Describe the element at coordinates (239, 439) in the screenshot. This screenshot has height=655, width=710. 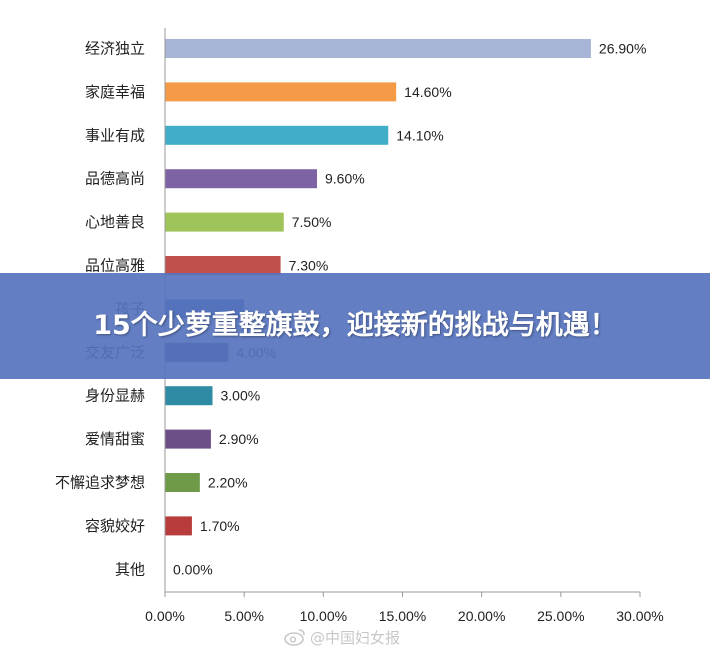
I see `data-label: 2.90%` at that location.